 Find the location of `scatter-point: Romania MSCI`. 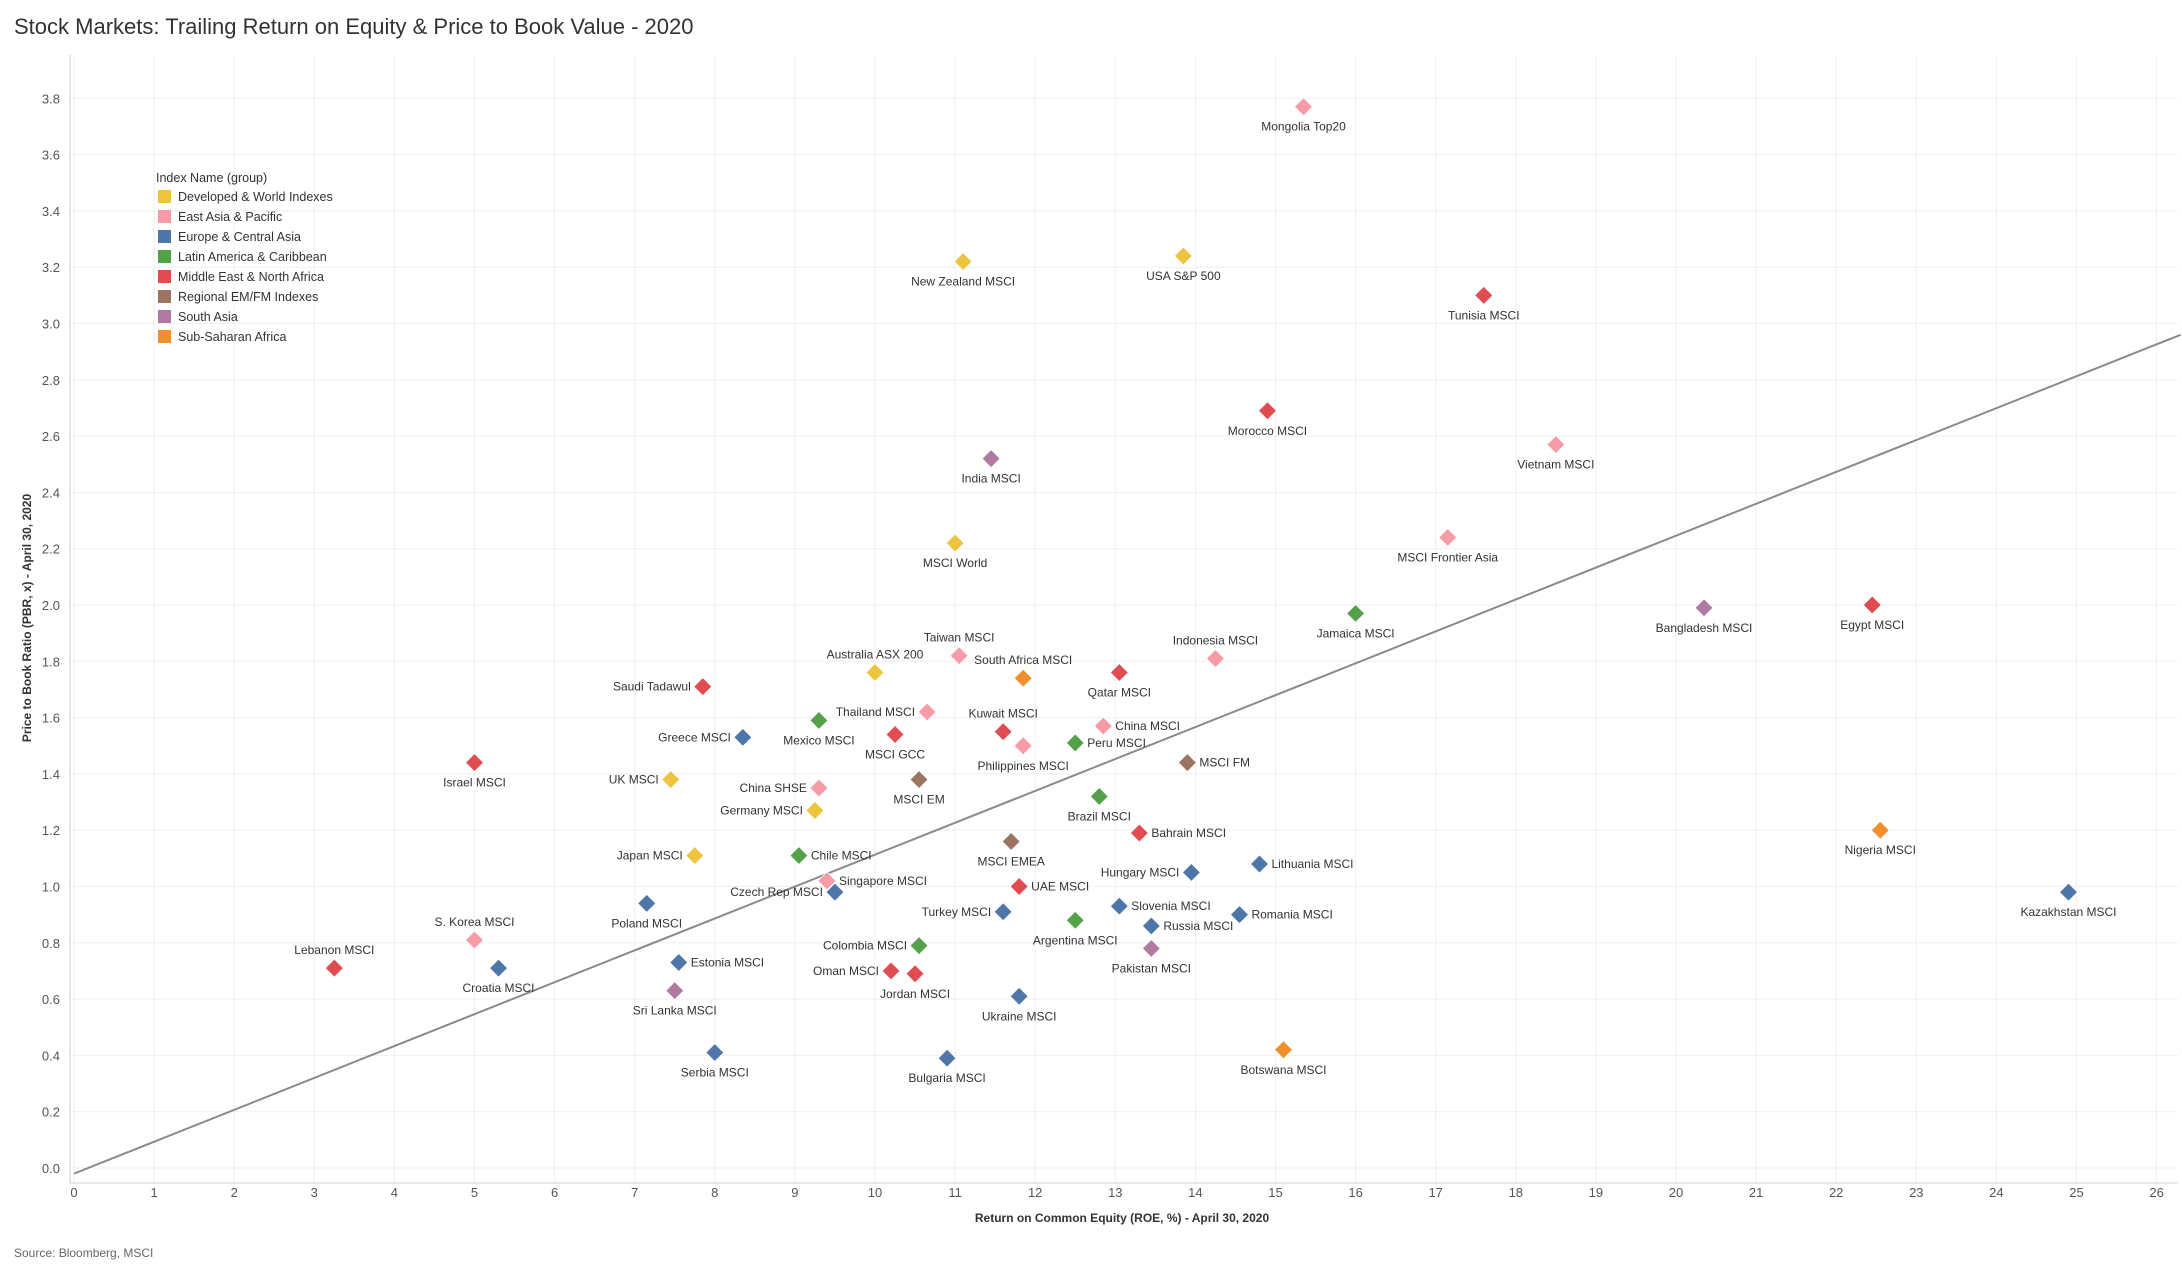

scatter-point: Romania MSCI is located at coordinates (1281, 915).